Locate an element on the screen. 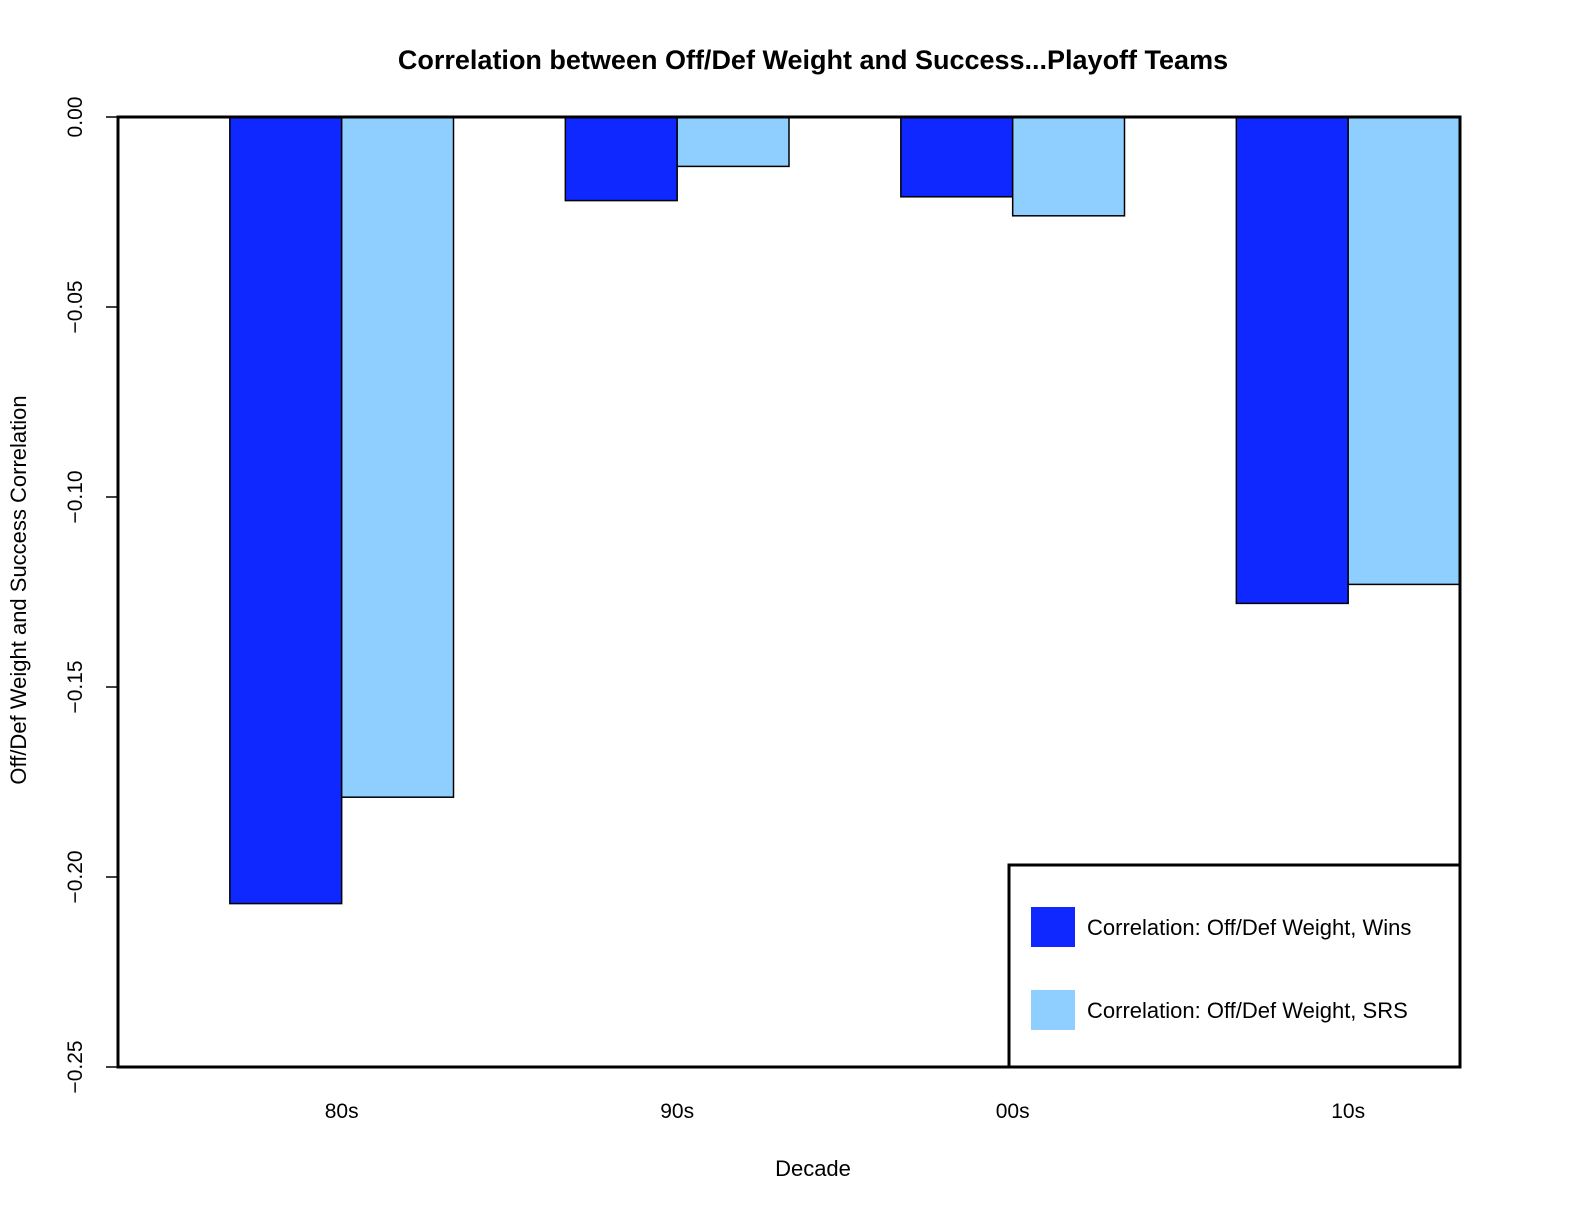 The width and height of the screenshot is (1584, 1224). x-tick-label-80s: 80s is located at coordinates (342, 1111).